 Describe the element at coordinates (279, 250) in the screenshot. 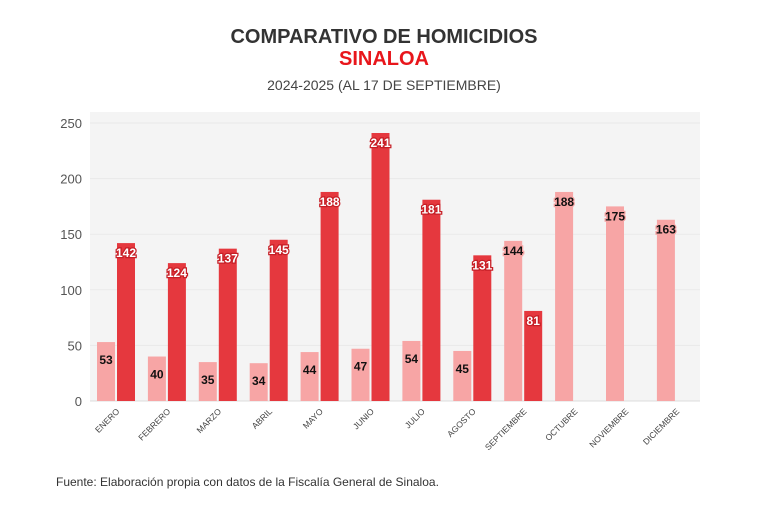

I see `data-label: 145` at that location.